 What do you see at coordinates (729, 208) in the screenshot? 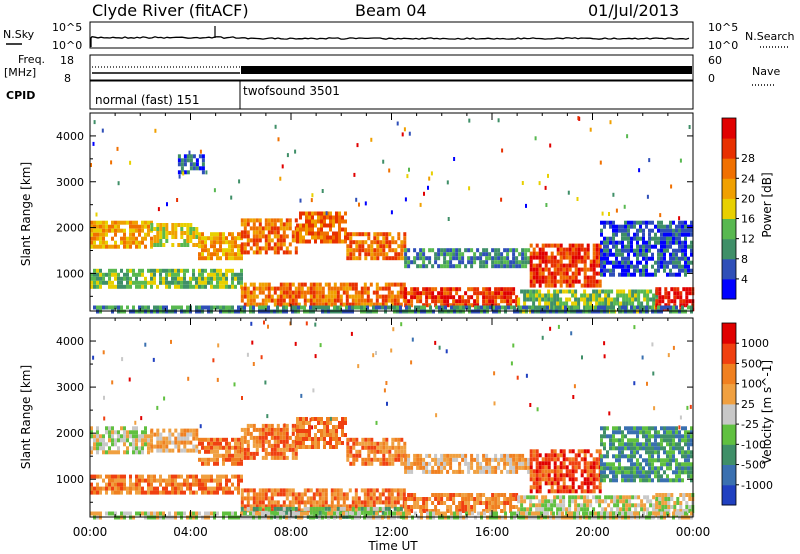
I see `colorbar-swatch` at bounding box center [729, 208].